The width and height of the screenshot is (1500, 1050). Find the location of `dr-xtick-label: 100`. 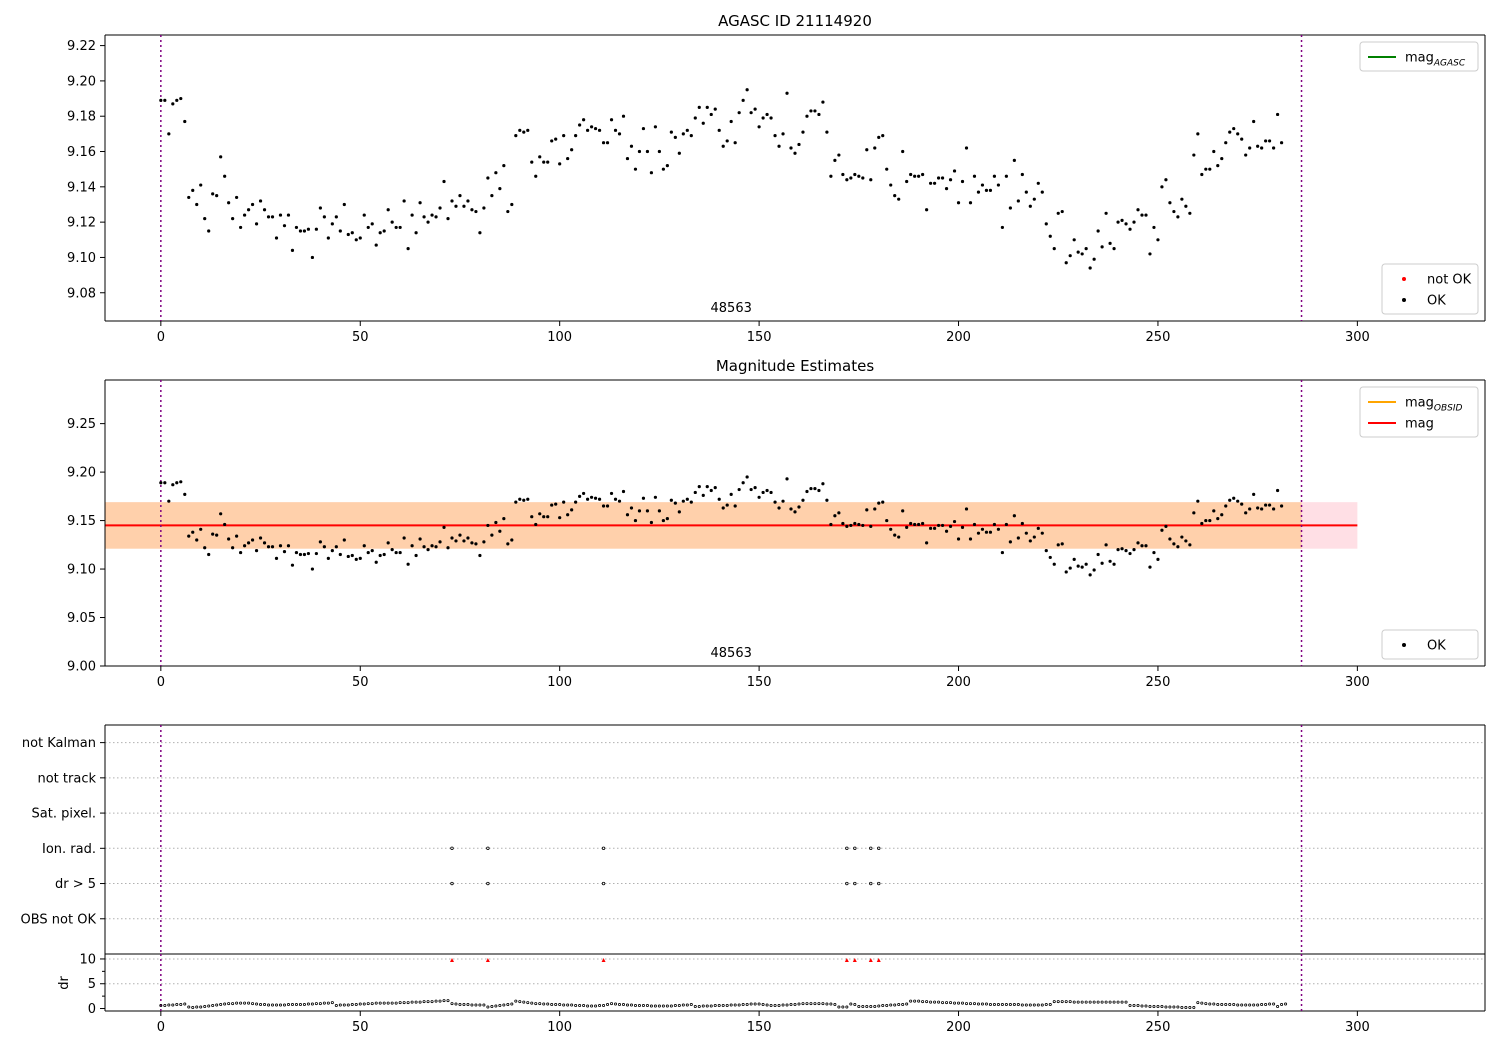

dr-xtick-label: 100 is located at coordinates (559, 1027).